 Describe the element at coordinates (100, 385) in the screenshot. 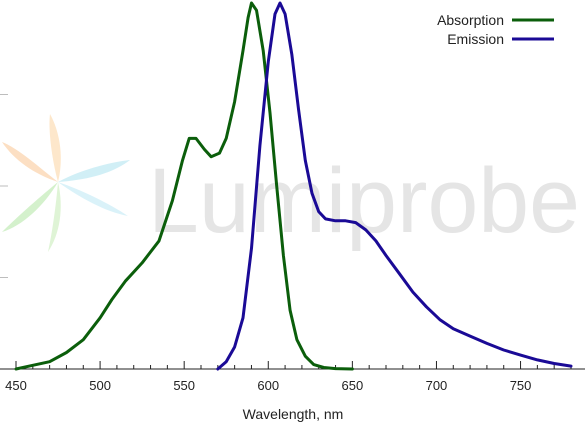

I see `x-tick-label: 500` at that location.